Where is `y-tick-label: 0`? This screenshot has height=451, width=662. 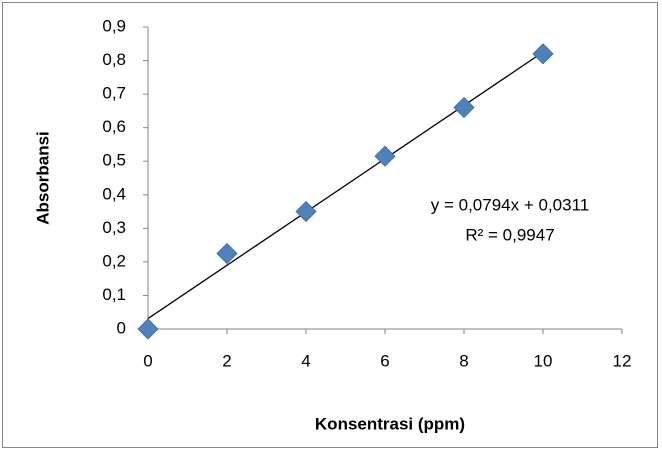 y-tick-label: 0 is located at coordinates (121, 327).